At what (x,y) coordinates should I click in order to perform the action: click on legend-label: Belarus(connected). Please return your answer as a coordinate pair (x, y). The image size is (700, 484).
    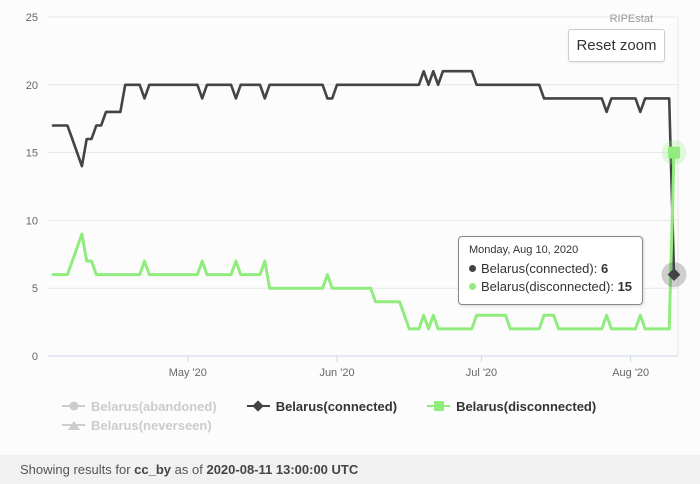
    Looking at the image, I should click on (336, 406).